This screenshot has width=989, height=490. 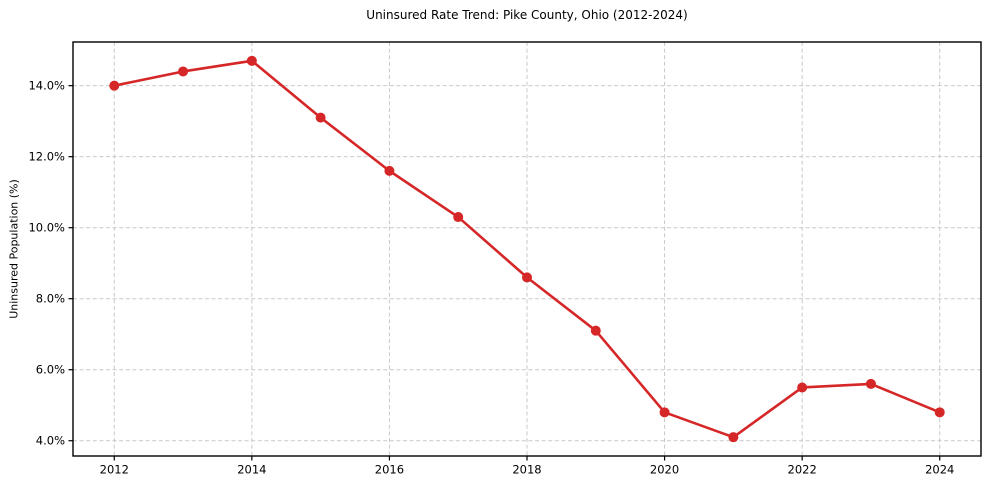 I want to click on y-tick-label: 4.0%, so click(x=50, y=441).